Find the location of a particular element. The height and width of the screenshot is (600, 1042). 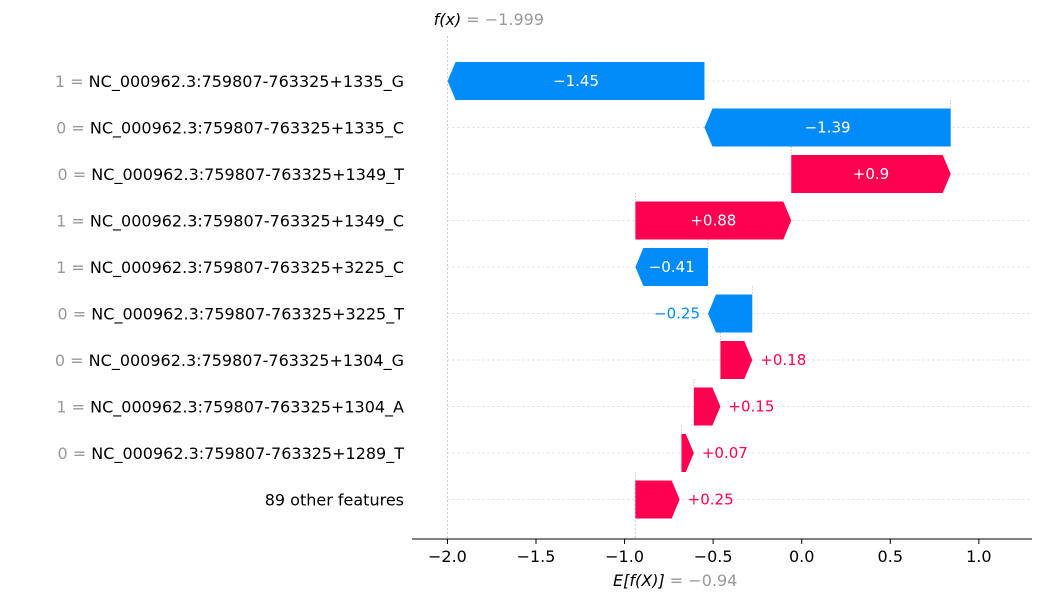

bar-value-label: −0.25 is located at coordinates (677, 314).